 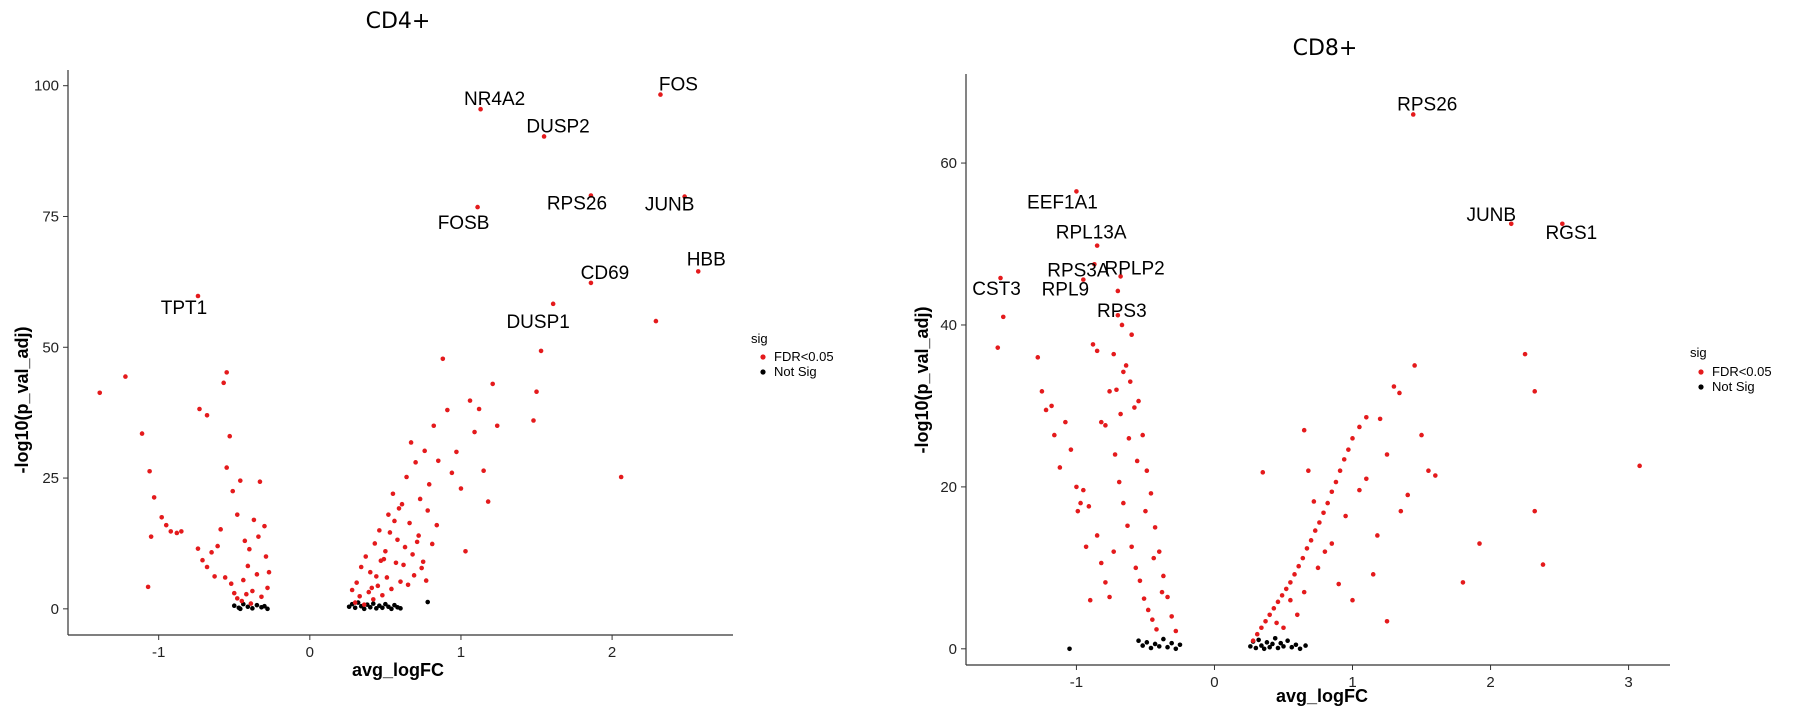 I want to click on cd8-x-tick-label: 3, so click(x=1628, y=682).